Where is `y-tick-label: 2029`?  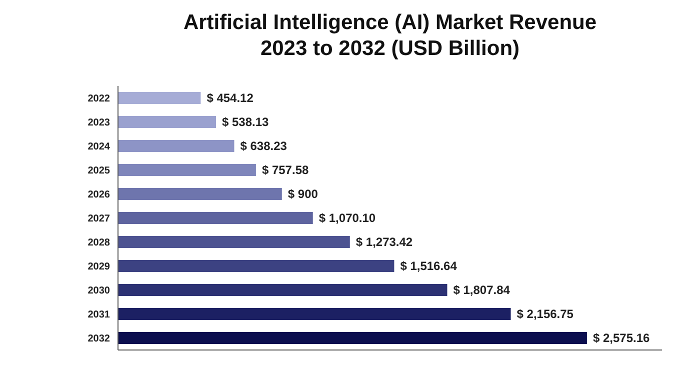
y-tick-label: 2029 is located at coordinates (99, 267).